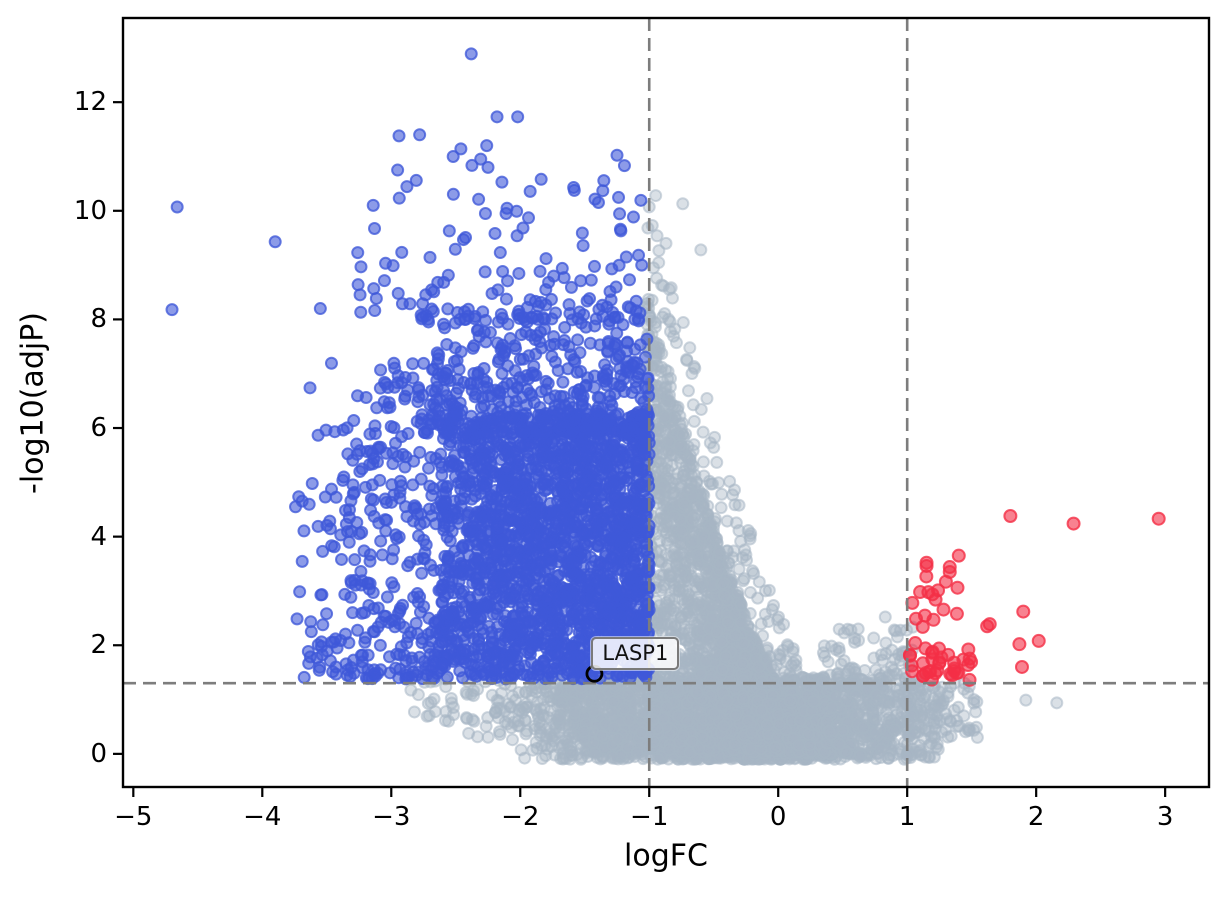  What do you see at coordinates (98, 645) in the screenshot?
I see `y-tick-label: 2` at bounding box center [98, 645].